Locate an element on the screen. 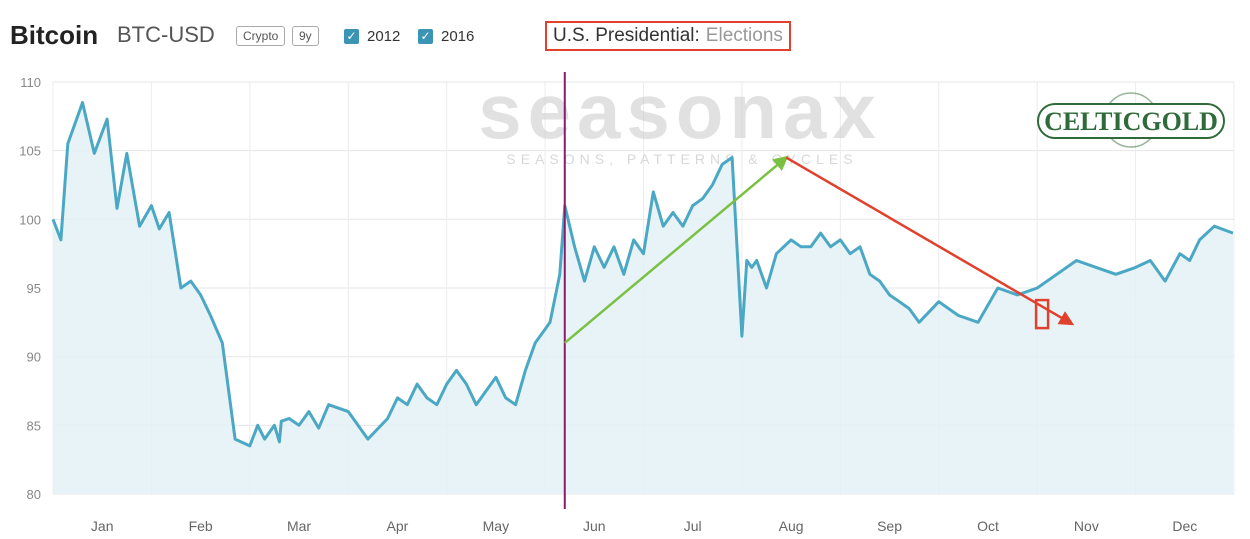 The height and width of the screenshot is (539, 1250). logo-text: CELTICGOLD is located at coordinates (1131, 121).